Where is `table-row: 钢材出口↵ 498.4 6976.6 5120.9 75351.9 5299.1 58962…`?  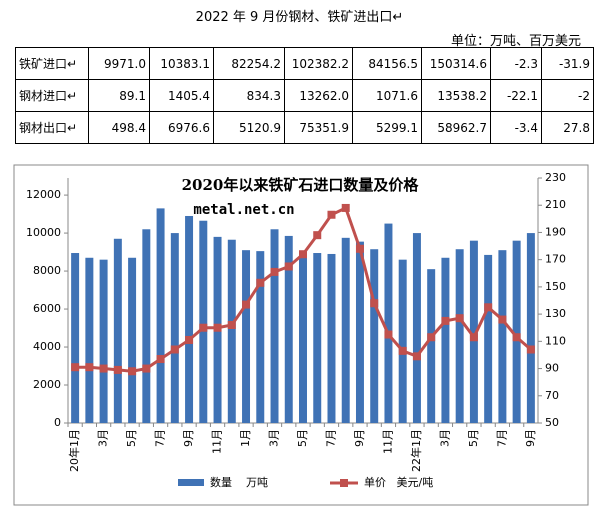
table-row: 钢材出口↵ 498.4 6976.6 5120.9 75351.9 5299.1 58962… is located at coordinates (304, 127).